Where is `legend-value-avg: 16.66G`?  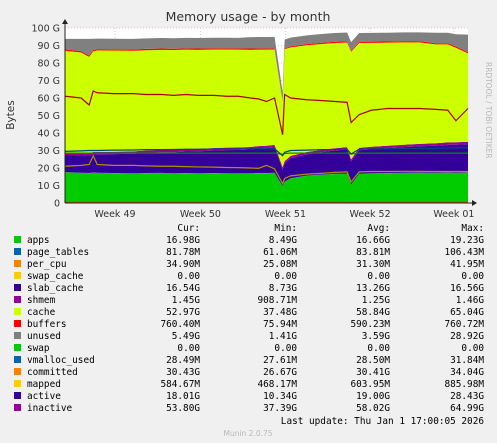 legend-value-avg: 16.66G is located at coordinates (373, 240).